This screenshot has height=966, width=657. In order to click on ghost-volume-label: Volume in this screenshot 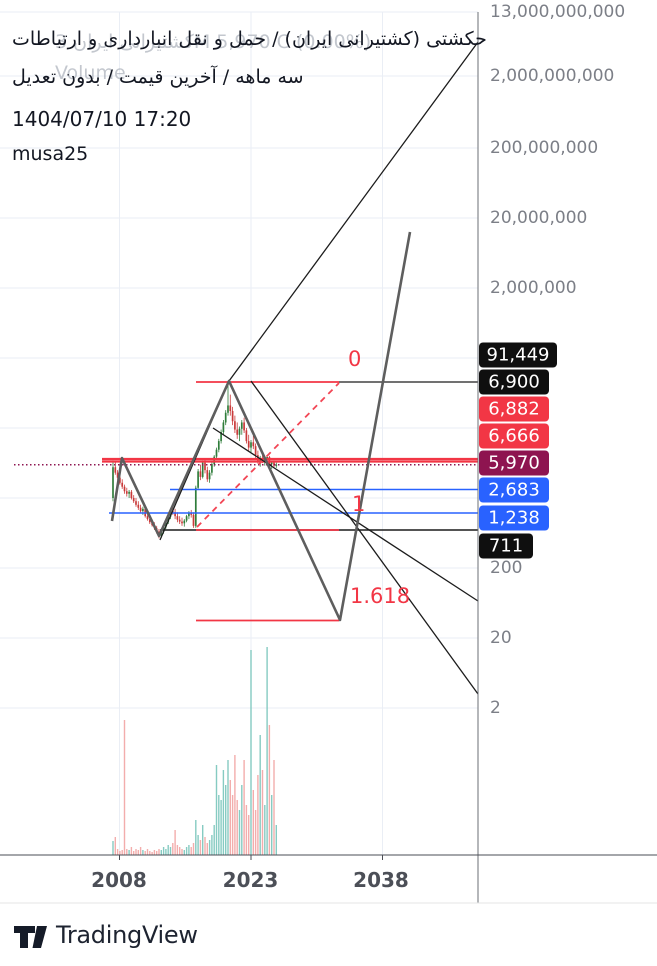, I will do `click(90, 73)`.